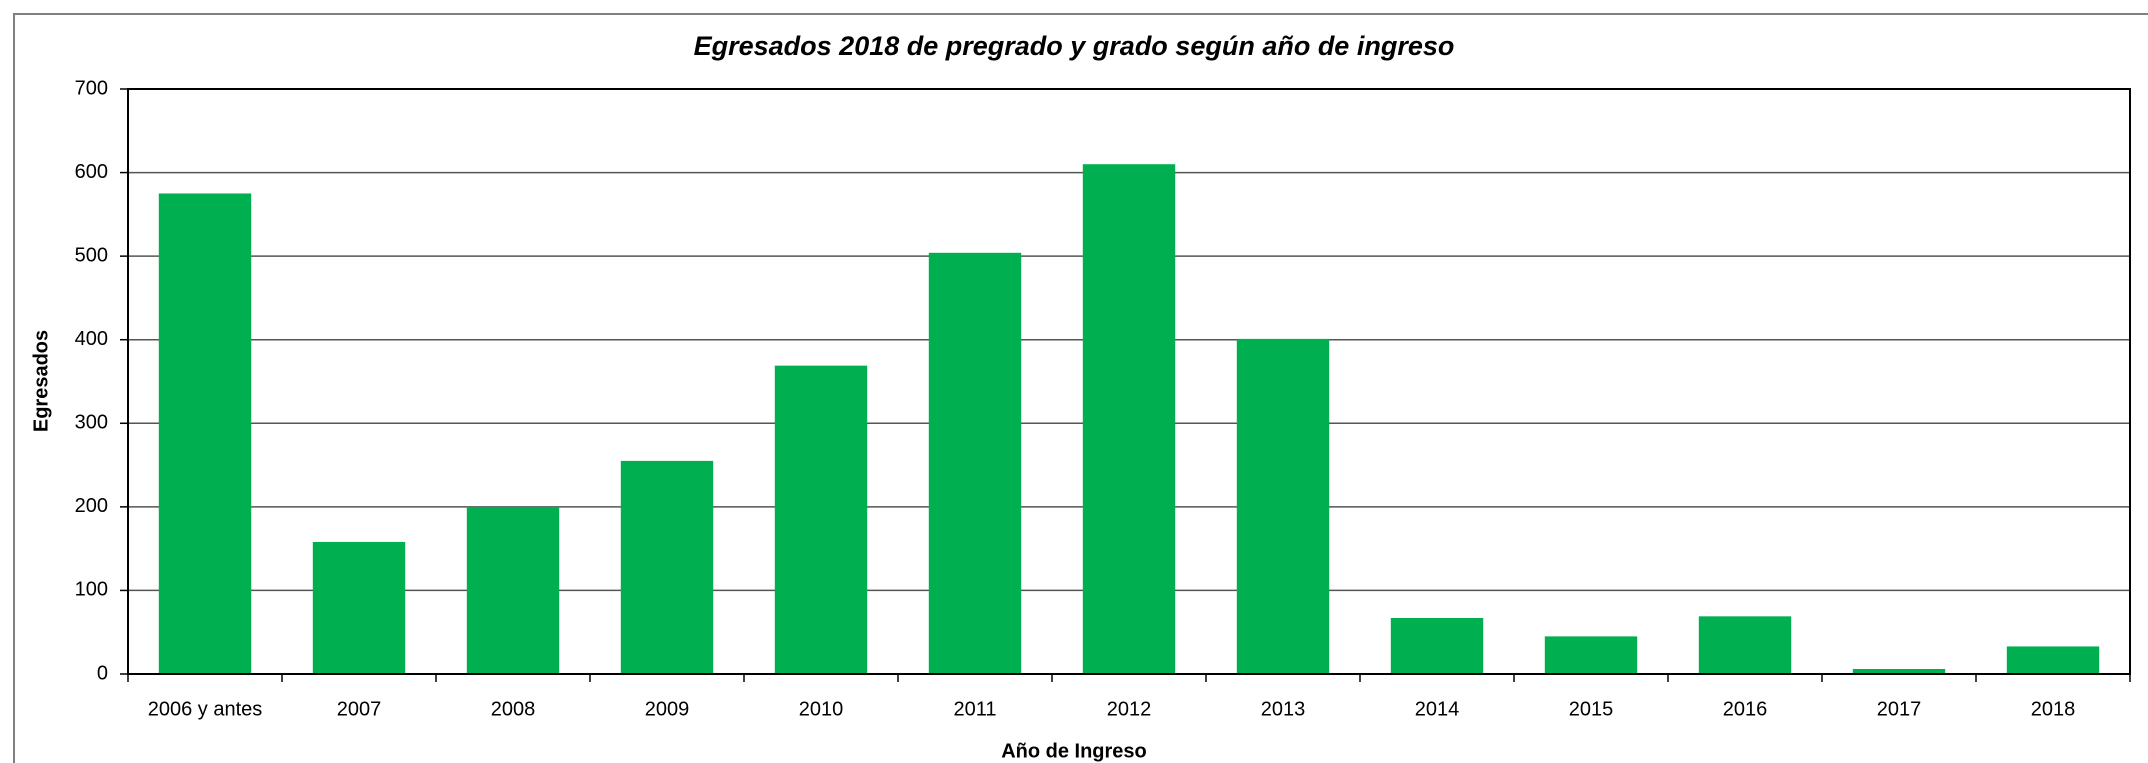 Image resolution: width=2148 pixels, height=763 pixels. Describe the element at coordinates (102, 673) in the screenshot. I see `y-tick-label: 0` at that location.